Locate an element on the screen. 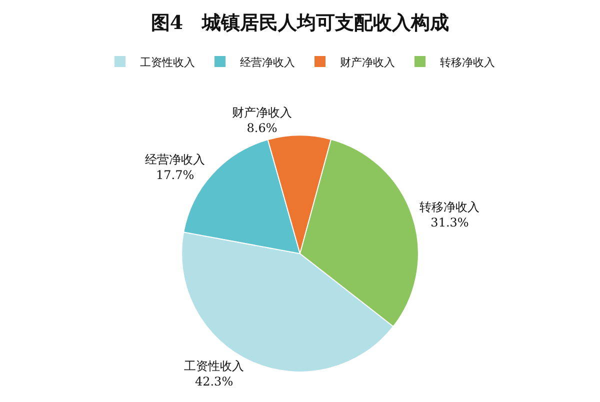  slice-label: 工资性收入 is located at coordinates (214, 366).